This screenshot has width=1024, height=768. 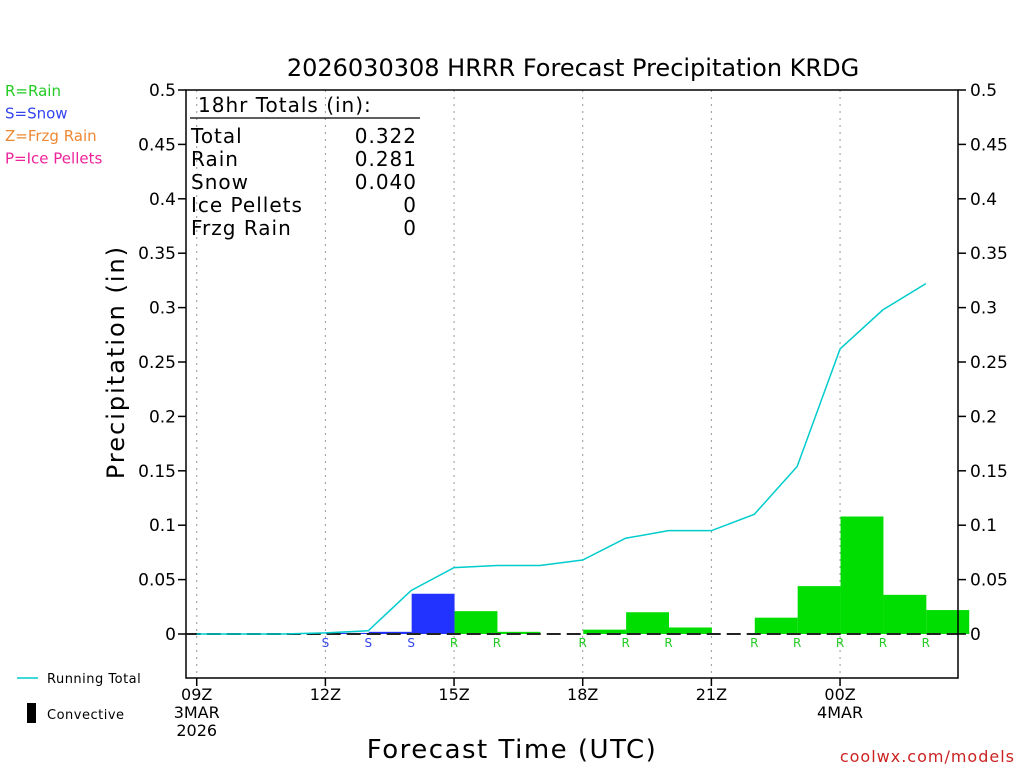 What do you see at coordinates (241, 228) in the screenshot?
I see `totals-row-label: Frzg Rain` at bounding box center [241, 228].